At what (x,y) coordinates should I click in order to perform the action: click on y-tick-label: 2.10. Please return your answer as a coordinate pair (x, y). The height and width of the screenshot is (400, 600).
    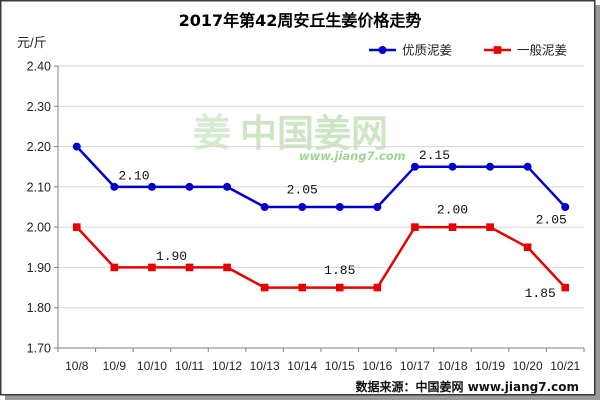
    Looking at the image, I should click on (39, 187).